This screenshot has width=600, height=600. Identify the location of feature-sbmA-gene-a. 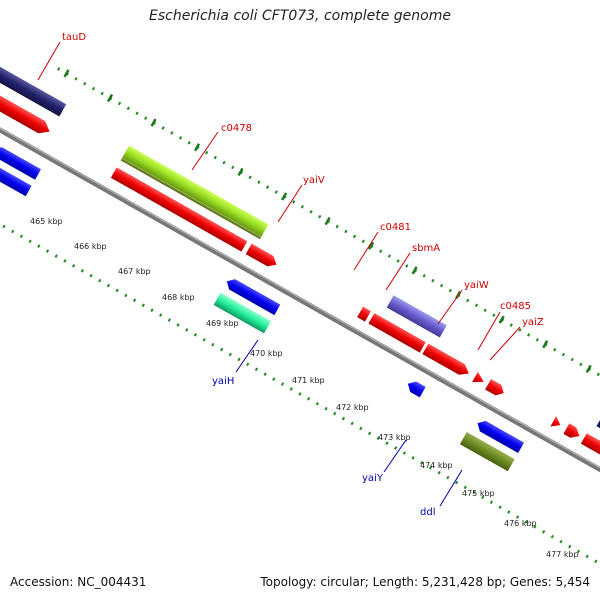
(397, 333).